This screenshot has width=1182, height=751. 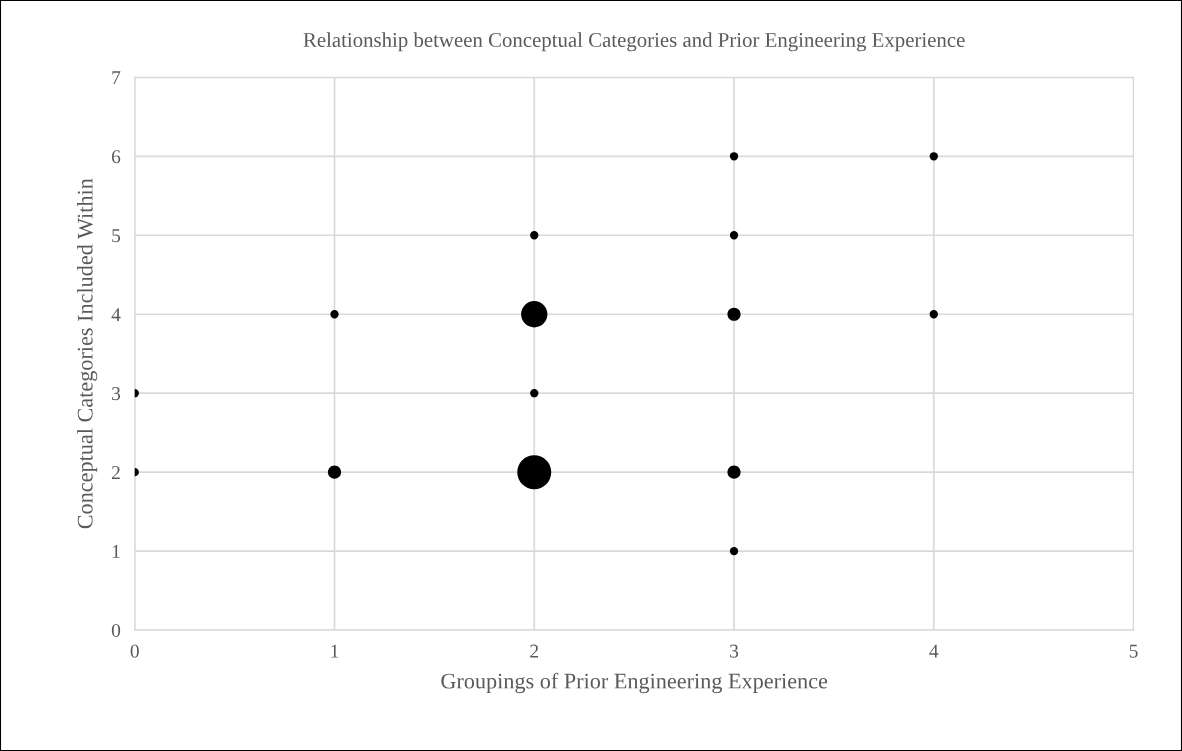 What do you see at coordinates (116, 314) in the screenshot?
I see `y-tick-label: 4` at bounding box center [116, 314].